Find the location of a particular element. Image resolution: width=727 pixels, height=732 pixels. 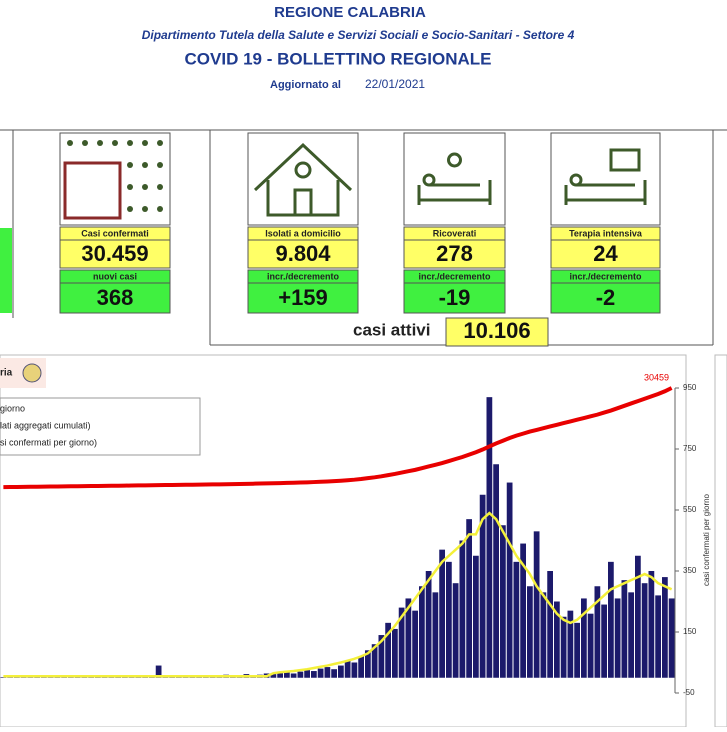

updated-date: 22/01/2021 is located at coordinates (395, 84).